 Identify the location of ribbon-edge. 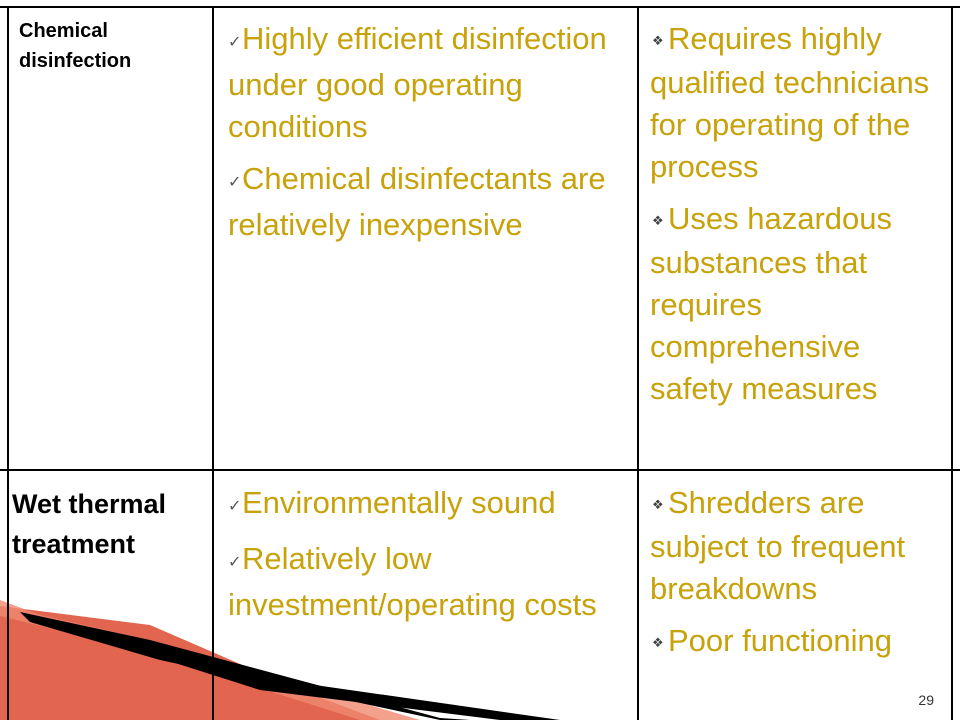
(245, 666).